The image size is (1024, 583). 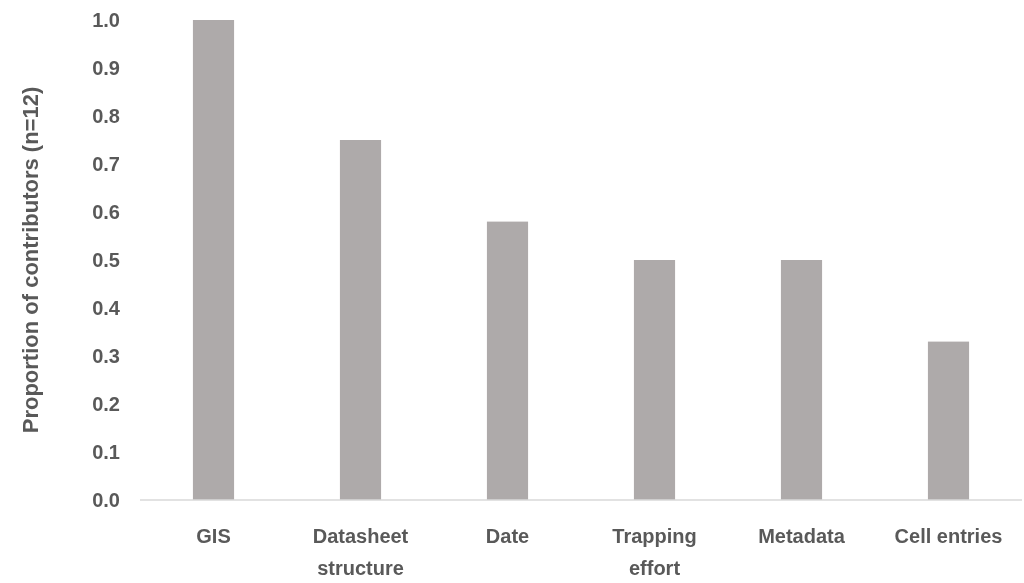 What do you see at coordinates (106, 499) in the screenshot?
I see `y-tick-label: 0.0` at bounding box center [106, 499].